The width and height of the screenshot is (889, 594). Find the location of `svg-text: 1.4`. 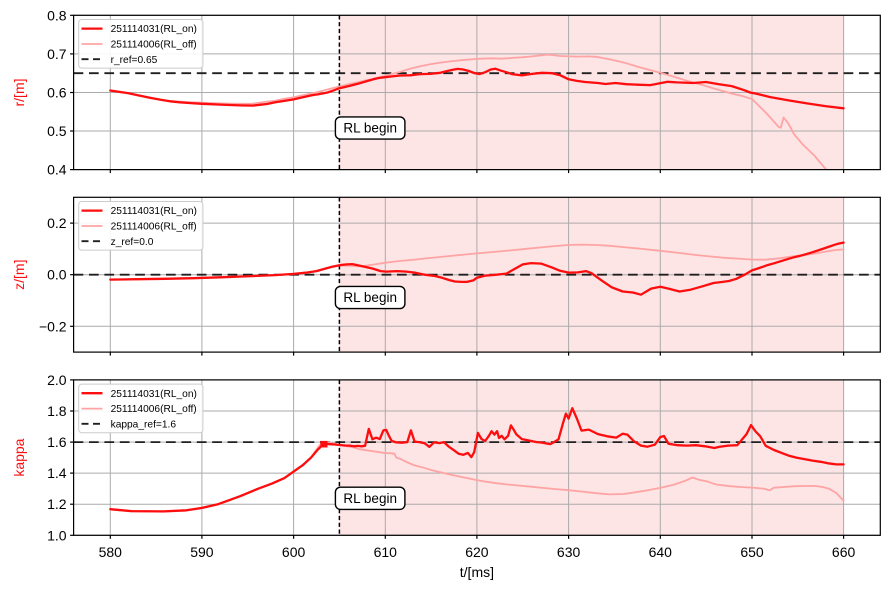

svg-text: 1.4 is located at coordinates (57, 473).